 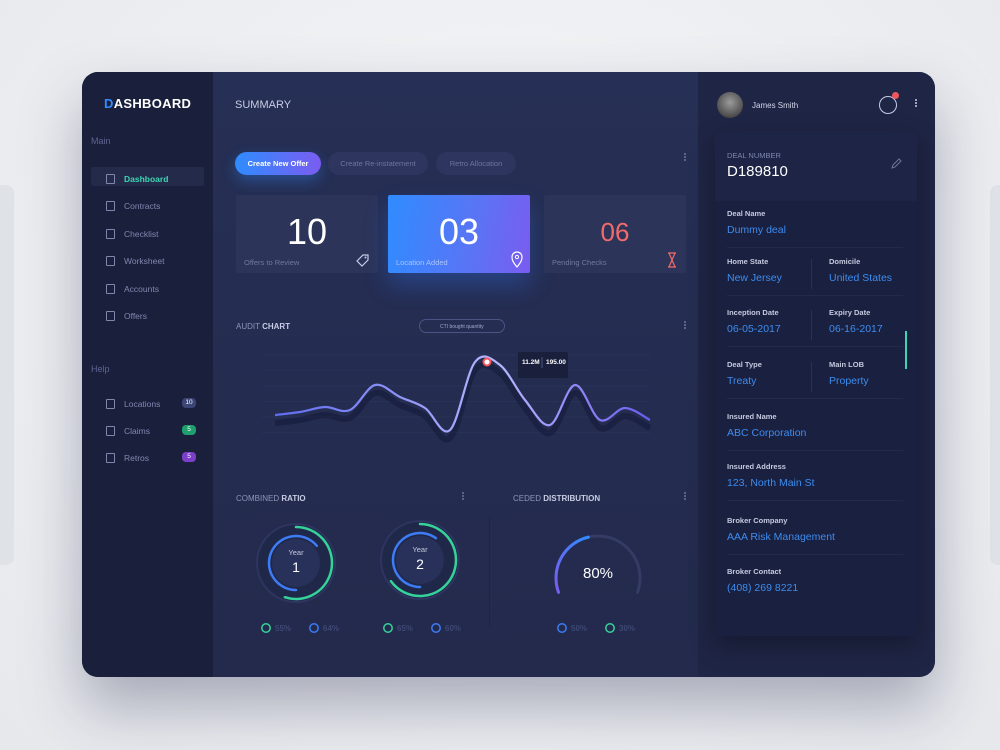 I want to click on legend-value: 64%, so click(x=331, y=628).